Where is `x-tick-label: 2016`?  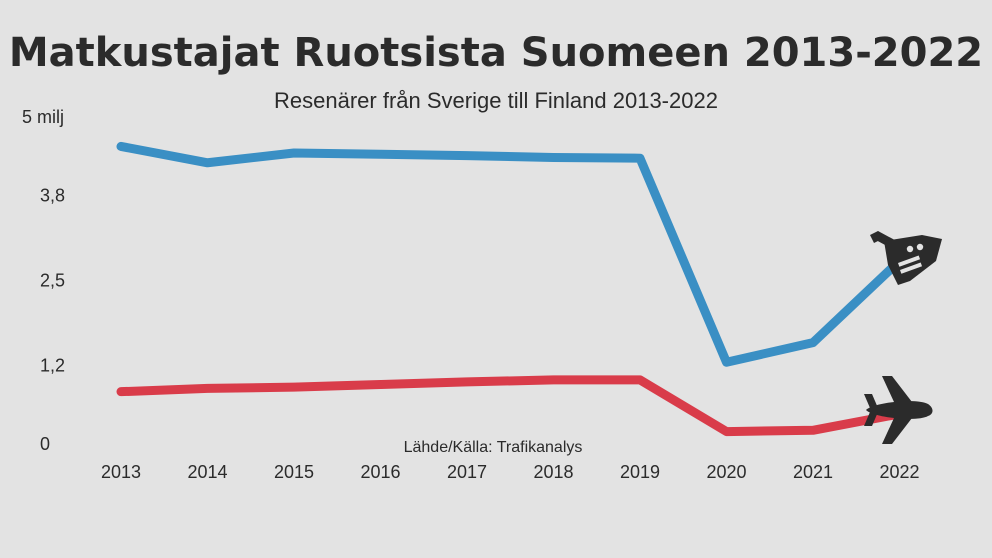
x-tick-label: 2016 is located at coordinates (380, 472).